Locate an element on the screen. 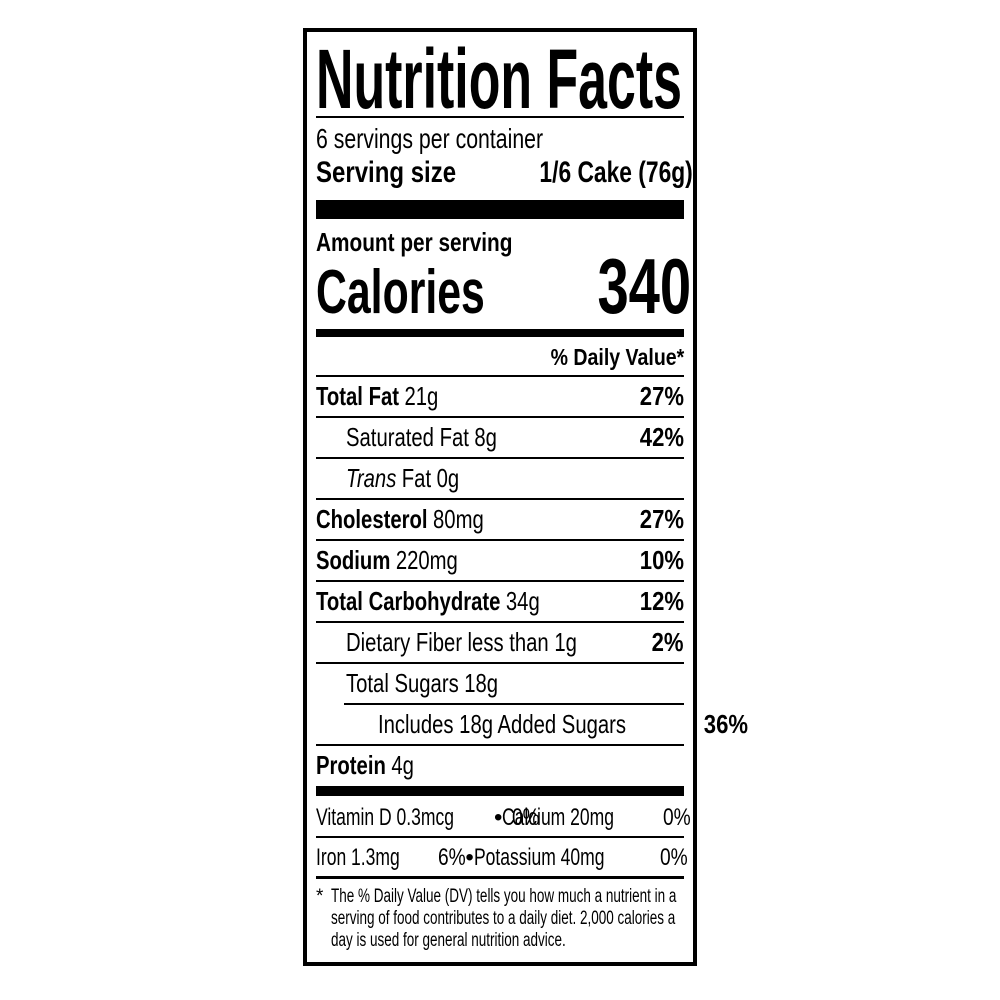 The image size is (1000, 1000). nutrient-name: Total Carbohydrate is located at coordinates (408, 601).